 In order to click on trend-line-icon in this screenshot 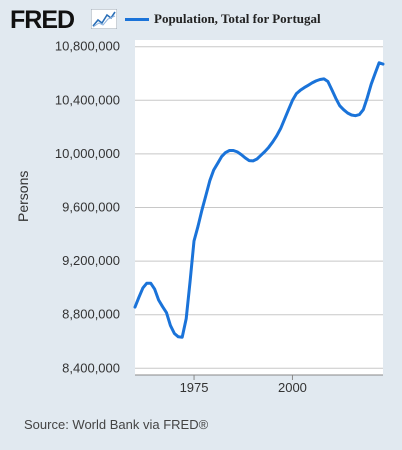, I will do `click(104, 19)`.